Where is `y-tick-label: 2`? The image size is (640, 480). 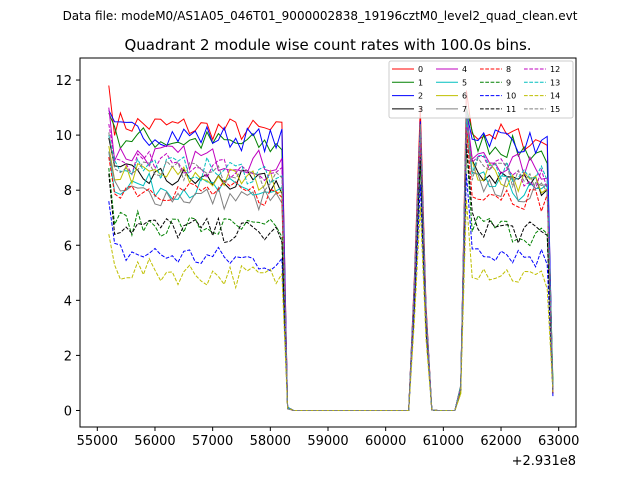
y-tick-label: 2 is located at coordinates (68, 356).